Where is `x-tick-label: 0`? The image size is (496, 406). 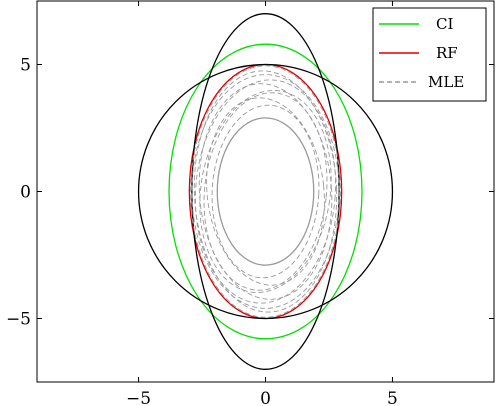
x-tick-label: 0 is located at coordinates (265, 397).